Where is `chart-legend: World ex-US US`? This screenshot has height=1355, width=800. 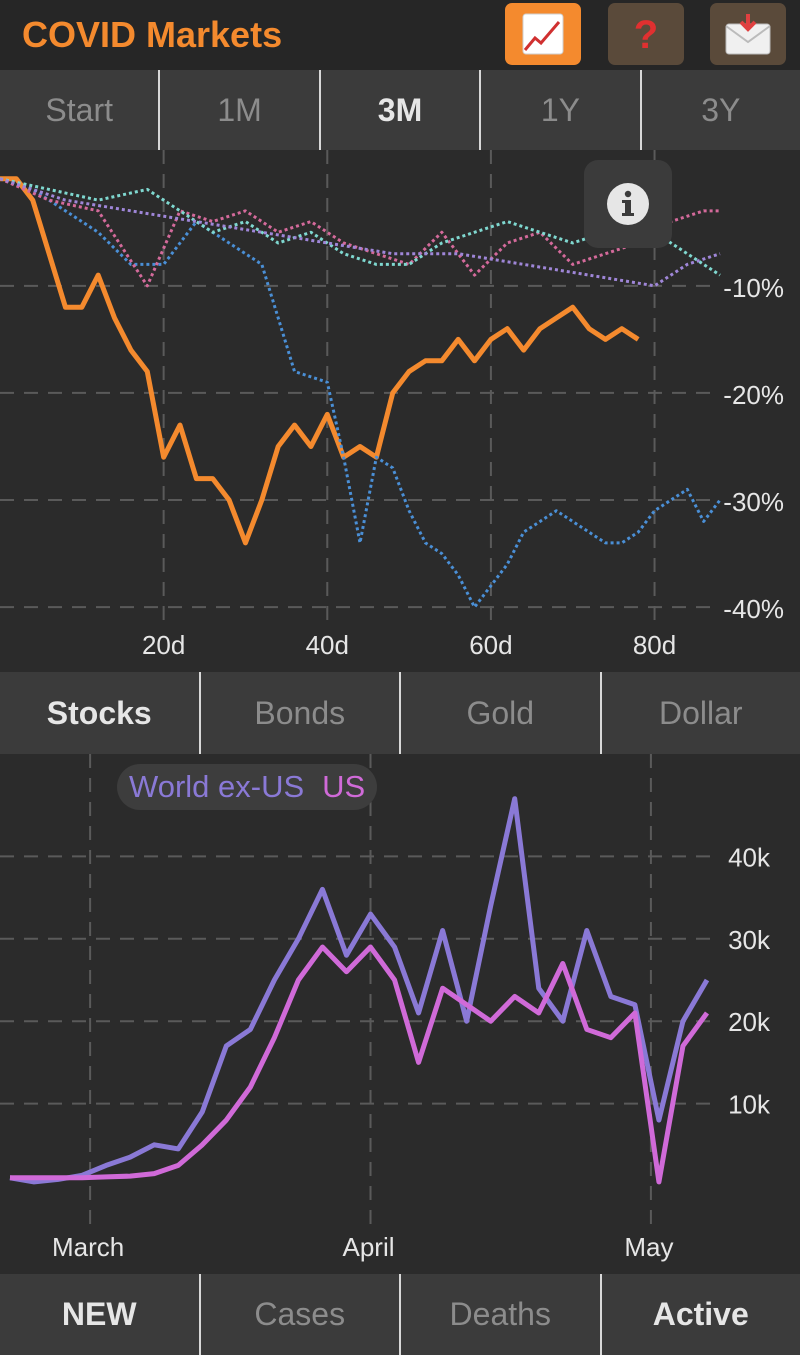
chart-legend: World ex-US US is located at coordinates (247, 787).